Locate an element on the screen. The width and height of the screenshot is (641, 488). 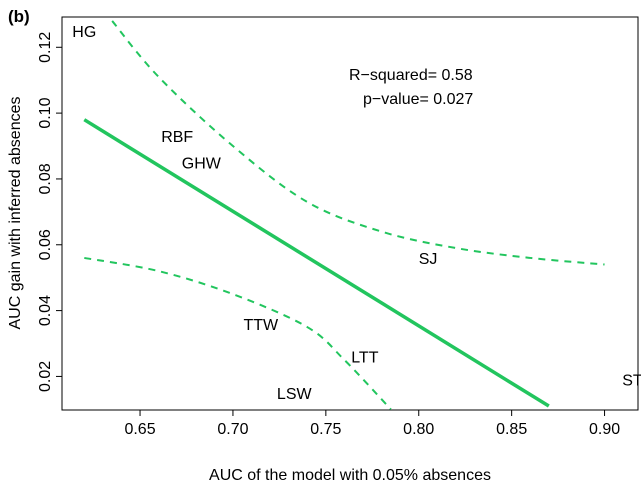
point-label-ghw: GHW is located at coordinates (202, 163).